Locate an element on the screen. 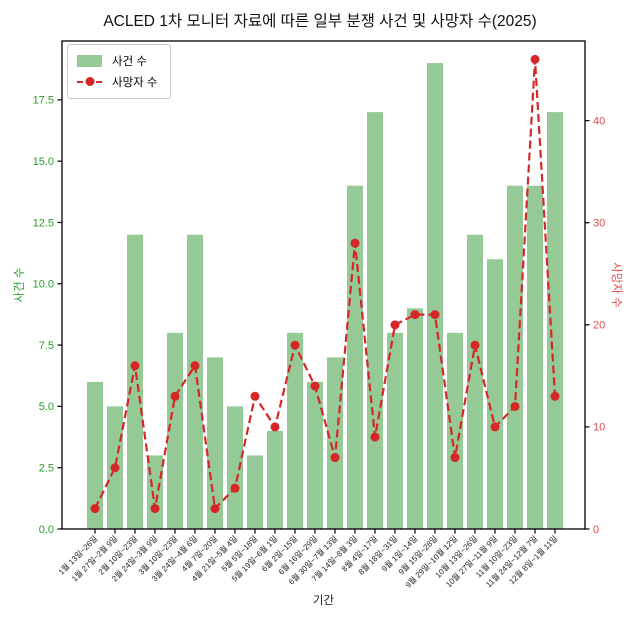  y-right-tick-label: 30 is located at coordinates (599, 224).